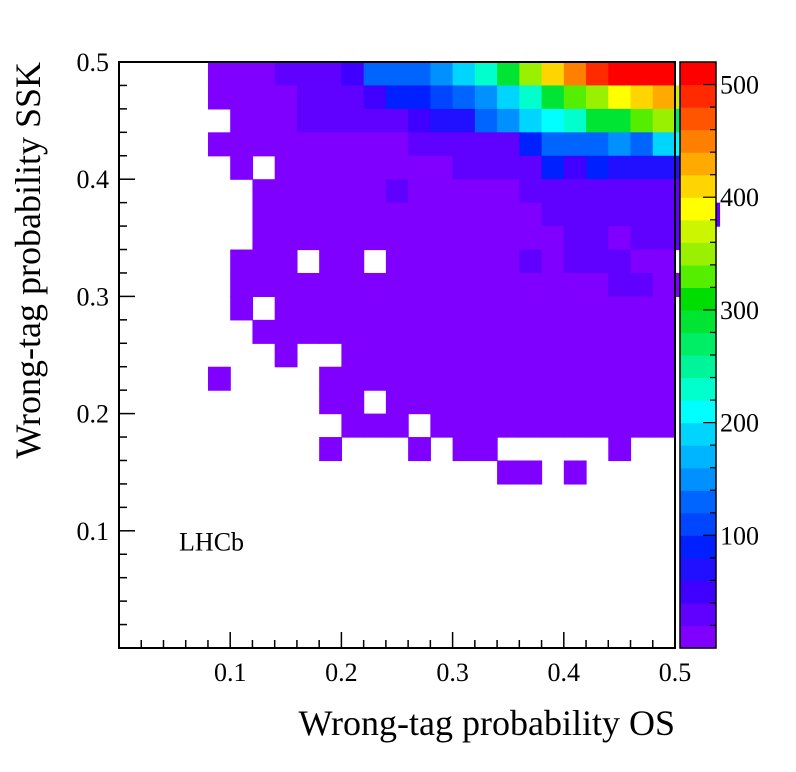  Describe the element at coordinates (211, 542) in the screenshot. I see `lhcb-label: LHCb` at that location.